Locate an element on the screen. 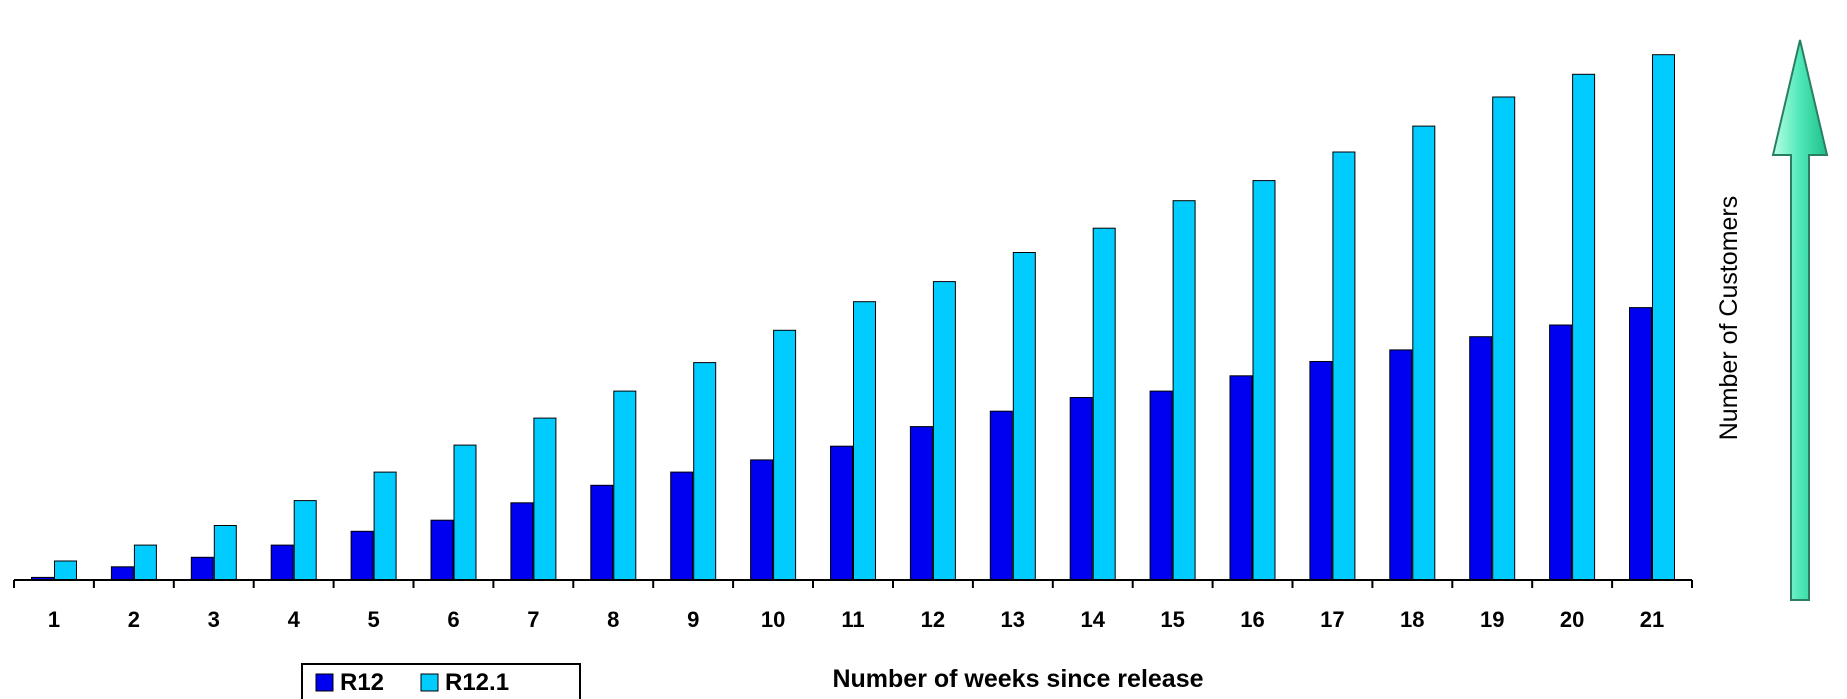 Image resolution: width=1847 pixels, height=699 pixels. x-tick-label-4: 4 is located at coordinates (294, 619).